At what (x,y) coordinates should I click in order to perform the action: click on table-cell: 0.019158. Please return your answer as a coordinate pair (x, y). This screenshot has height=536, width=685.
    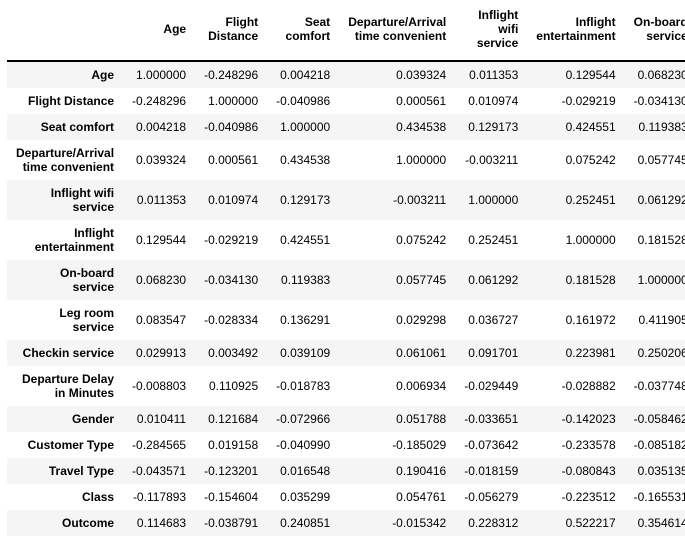
    Looking at the image, I should click on (233, 445).